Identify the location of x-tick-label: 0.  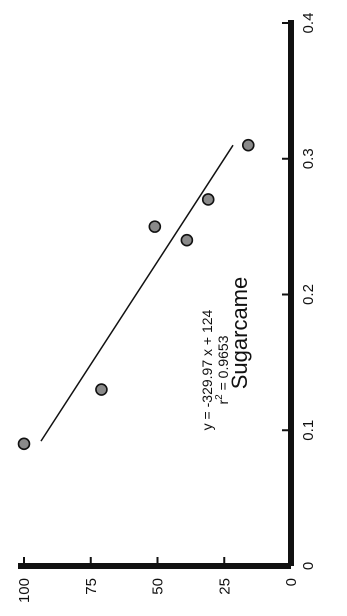
(308, 566).